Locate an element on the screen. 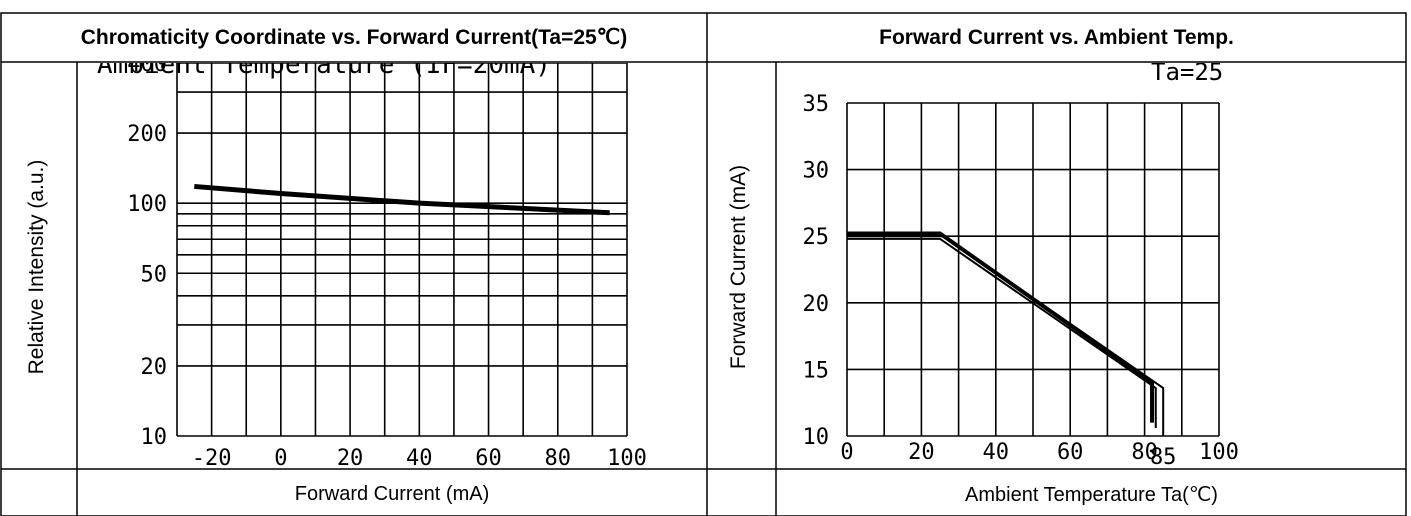 The width and height of the screenshot is (1411, 516). right-x-axis-label: Ambient Temperature Ta(℃) is located at coordinates (1091, 494).